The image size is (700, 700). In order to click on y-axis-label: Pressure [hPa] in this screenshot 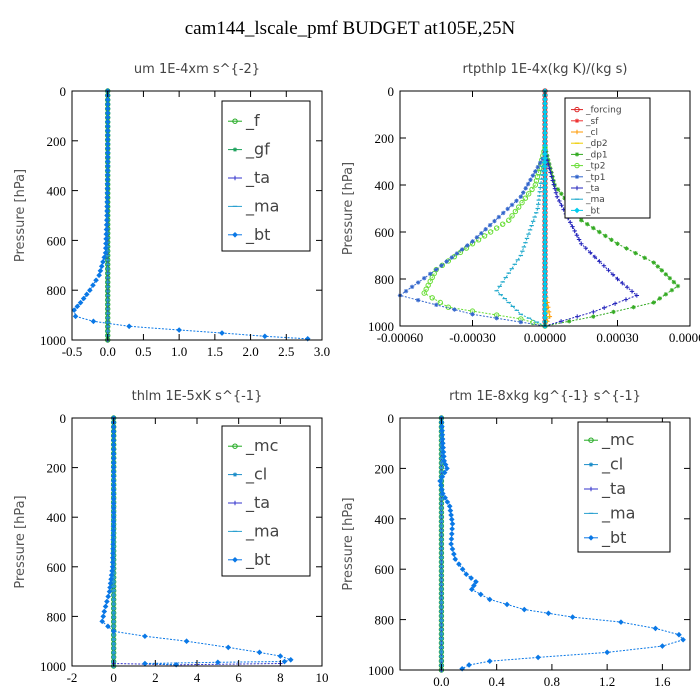, I will do `click(20, 215)`.